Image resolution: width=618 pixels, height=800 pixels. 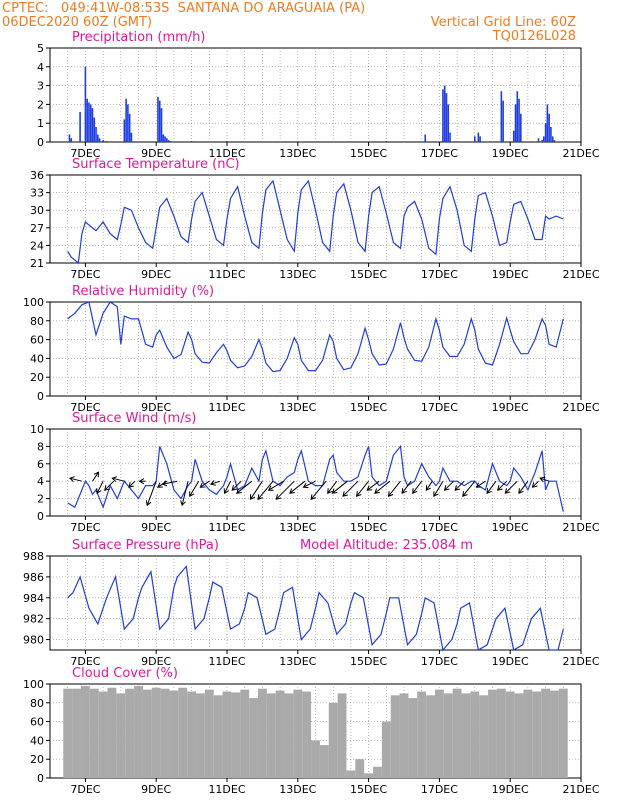 I want to click on header-date: 06DEC2020 60Z (GMT), so click(x=77, y=22).